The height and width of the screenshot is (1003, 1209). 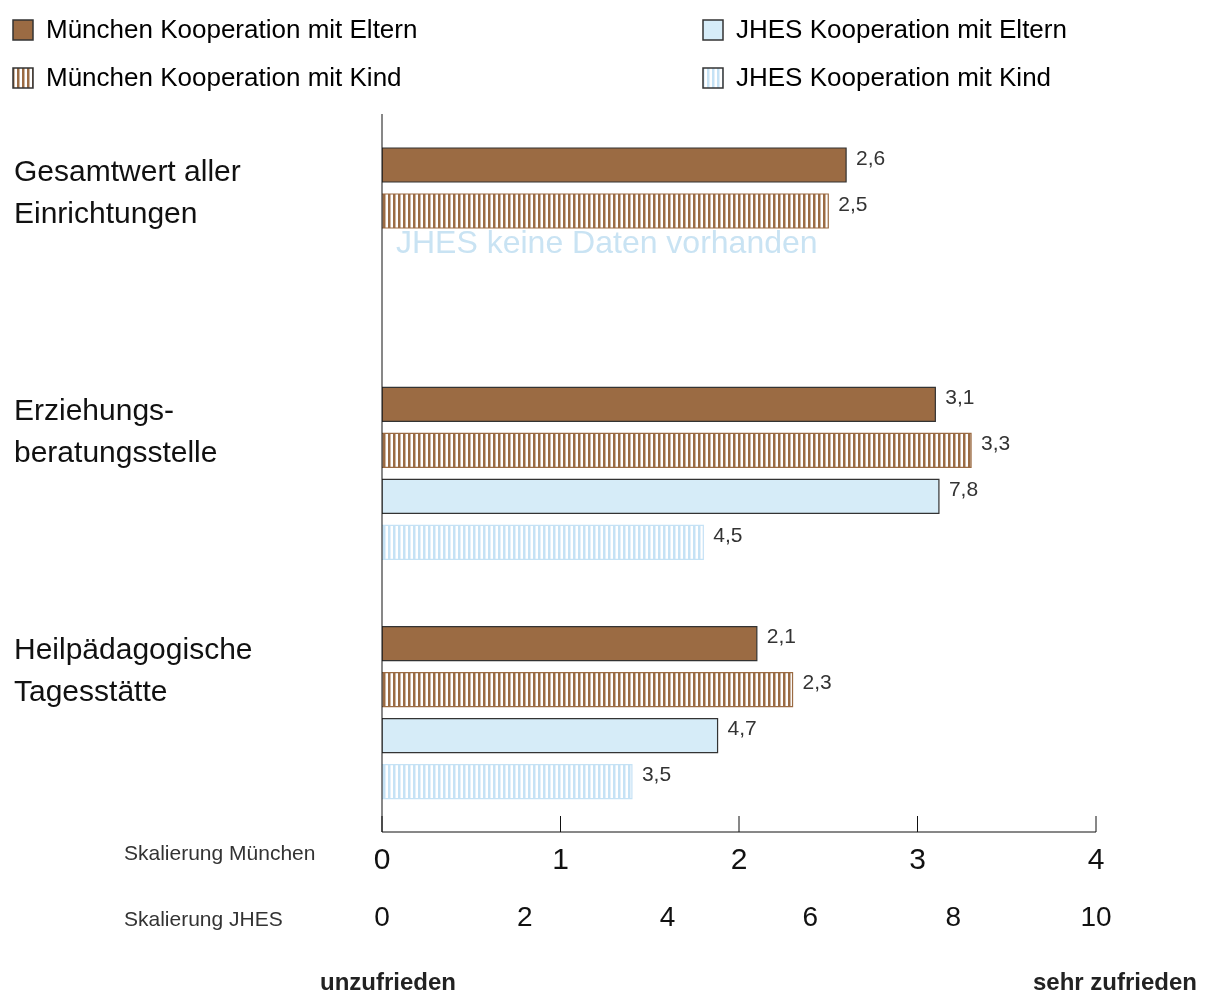 What do you see at coordinates (560, 859) in the screenshot?
I see `x-tick-label: 1` at bounding box center [560, 859].